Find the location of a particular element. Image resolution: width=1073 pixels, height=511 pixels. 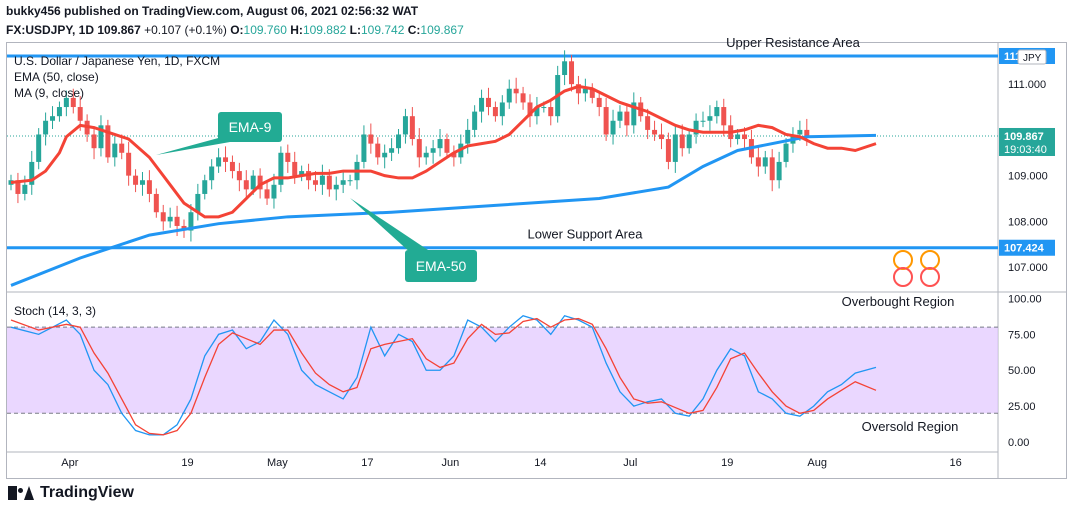

stoch-tick-label: 25.00 is located at coordinates (1022, 407).